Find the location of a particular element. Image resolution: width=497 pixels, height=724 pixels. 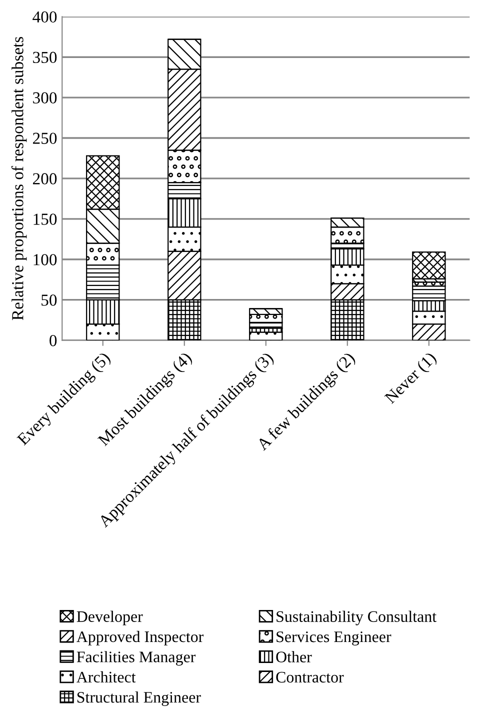

y-tick-label: 250 is located at coordinates (44, 138).